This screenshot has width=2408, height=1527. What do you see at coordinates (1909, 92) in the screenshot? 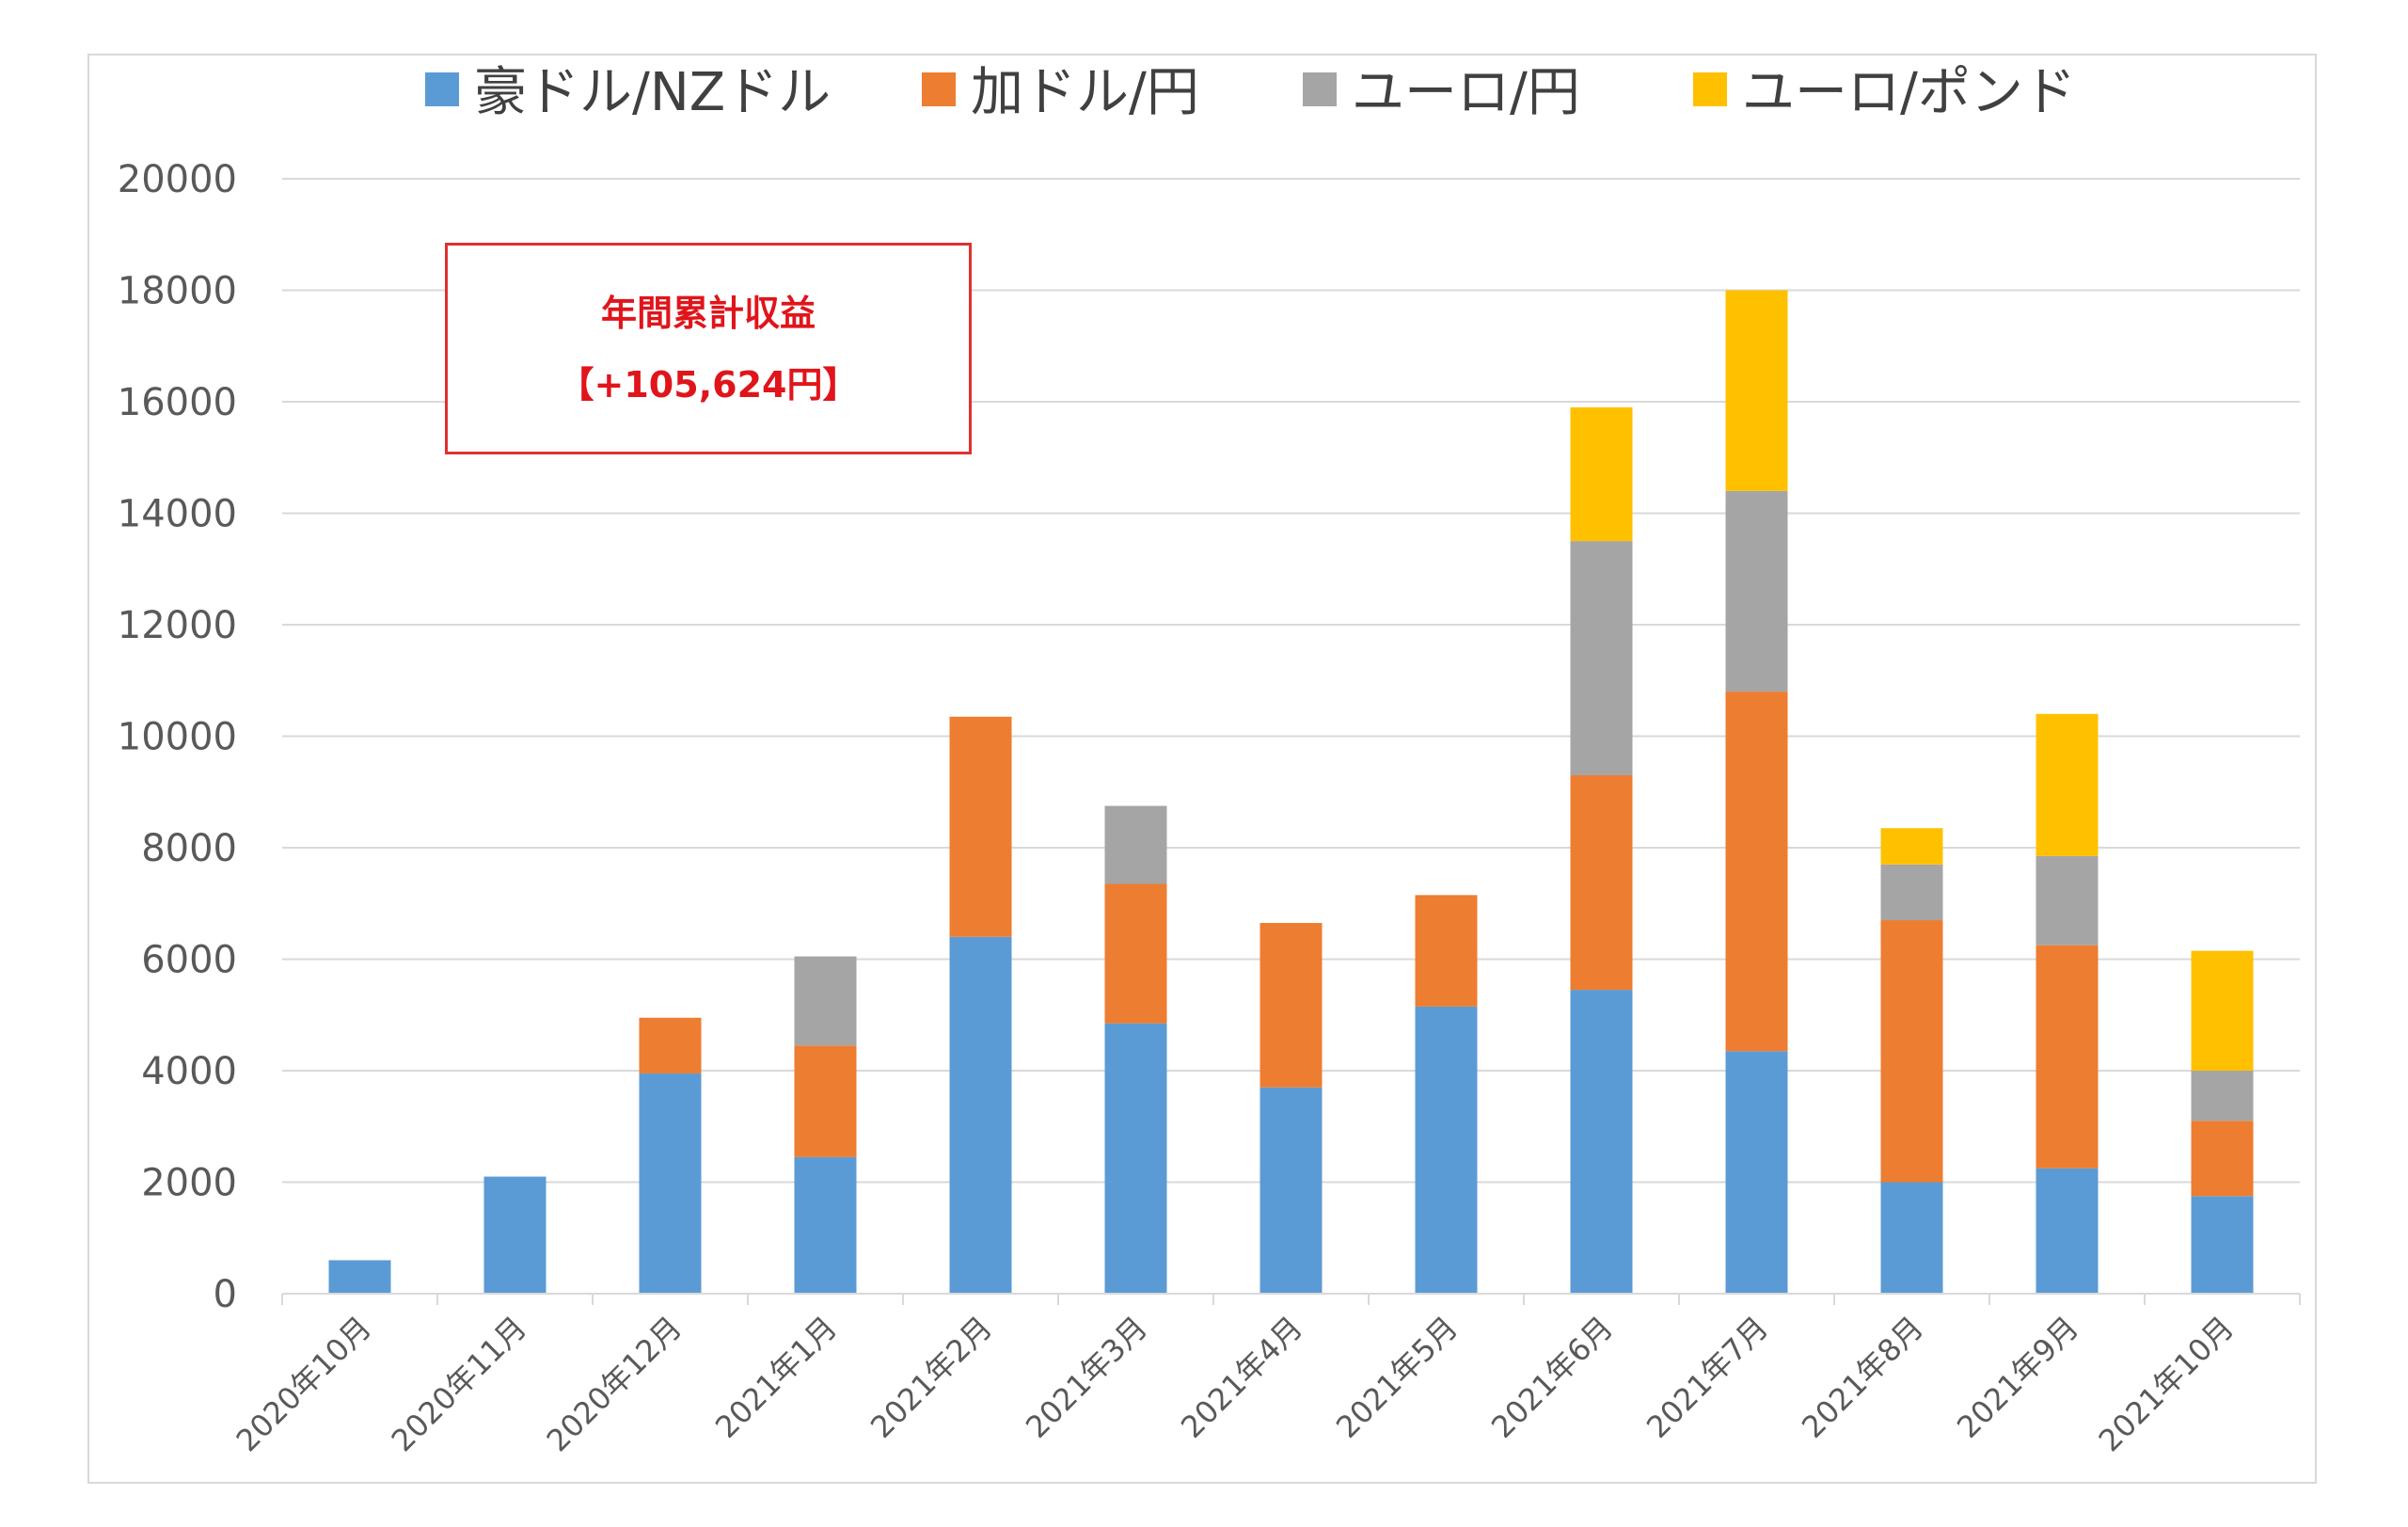
I see `legend-label: ユーロ/ポンド` at bounding box center [1909, 92].